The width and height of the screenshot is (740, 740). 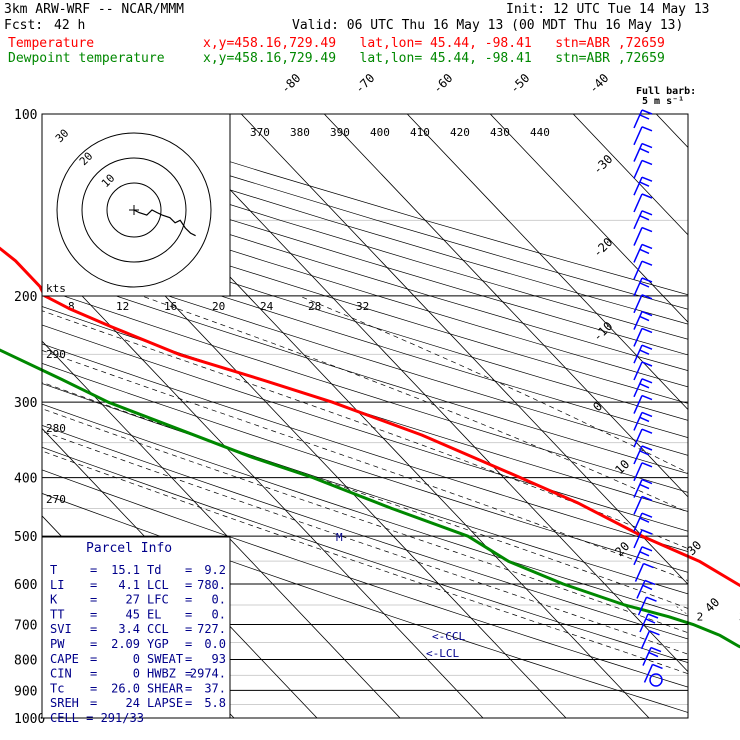 I want to click on parcel-label: CIN, so click(x=61, y=674).